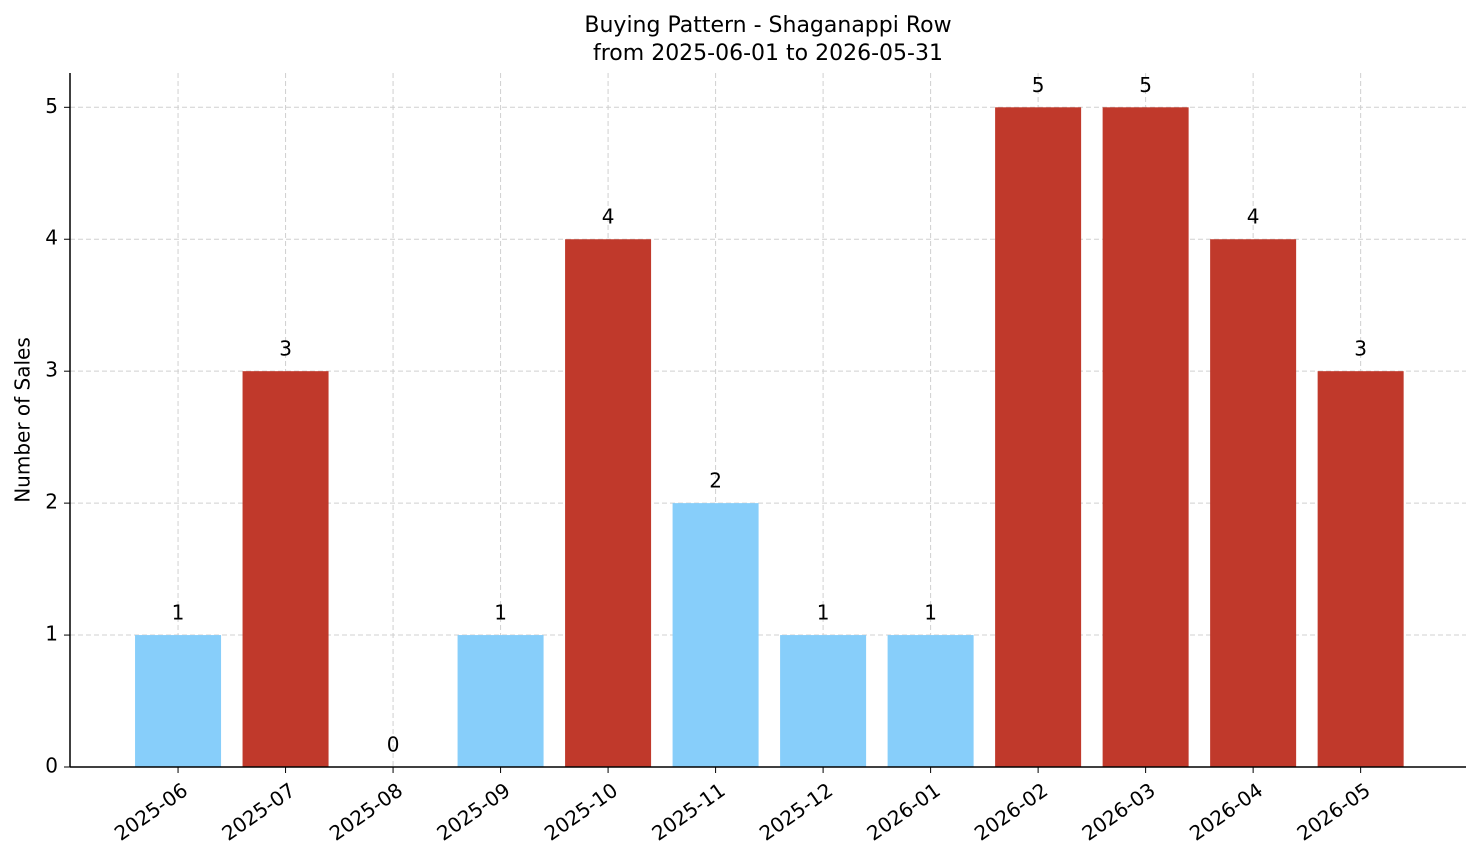 The image size is (1481, 863). What do you see at coordinates (51, 106) in the screenshot?
I see `y-tick-label: 5` at bounding box center [51, 106].